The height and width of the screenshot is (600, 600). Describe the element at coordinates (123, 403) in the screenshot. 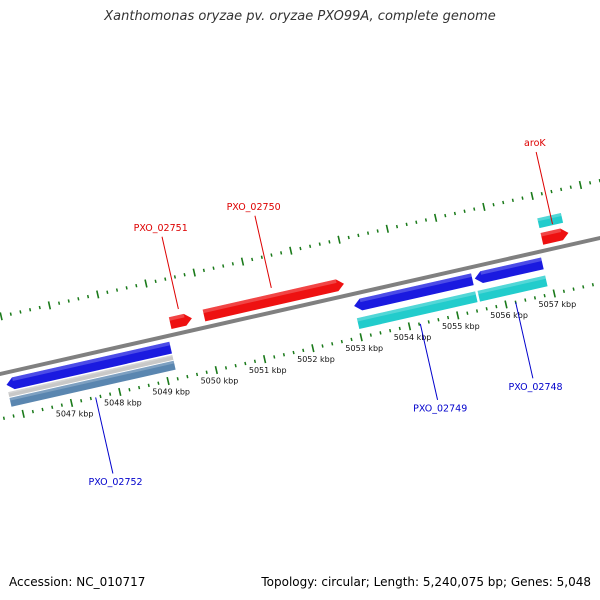

I see `scale-tick-label: 5048 kbp` at that location.